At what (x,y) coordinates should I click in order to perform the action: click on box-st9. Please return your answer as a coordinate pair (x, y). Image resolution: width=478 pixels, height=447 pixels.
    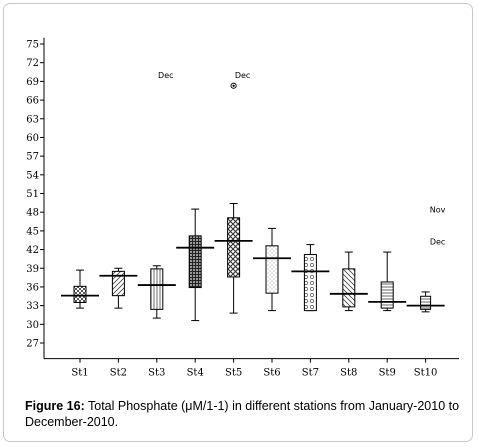
    Looking at the image, I should click on (387, 281).